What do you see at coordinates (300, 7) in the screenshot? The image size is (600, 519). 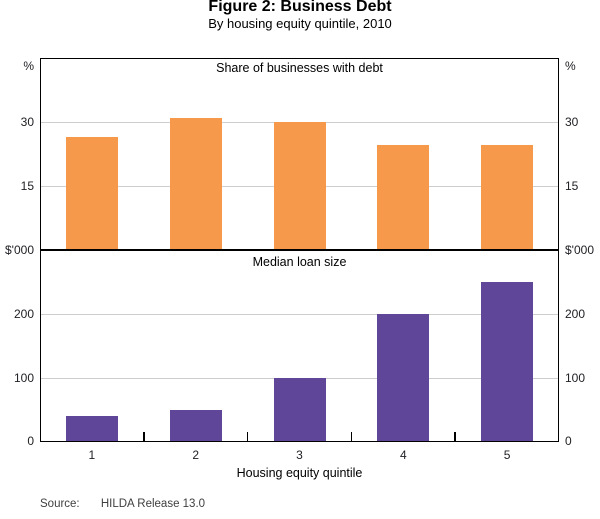 I see `figure-title: Figure 2: Business Debt` at bounding box center [300, 7].